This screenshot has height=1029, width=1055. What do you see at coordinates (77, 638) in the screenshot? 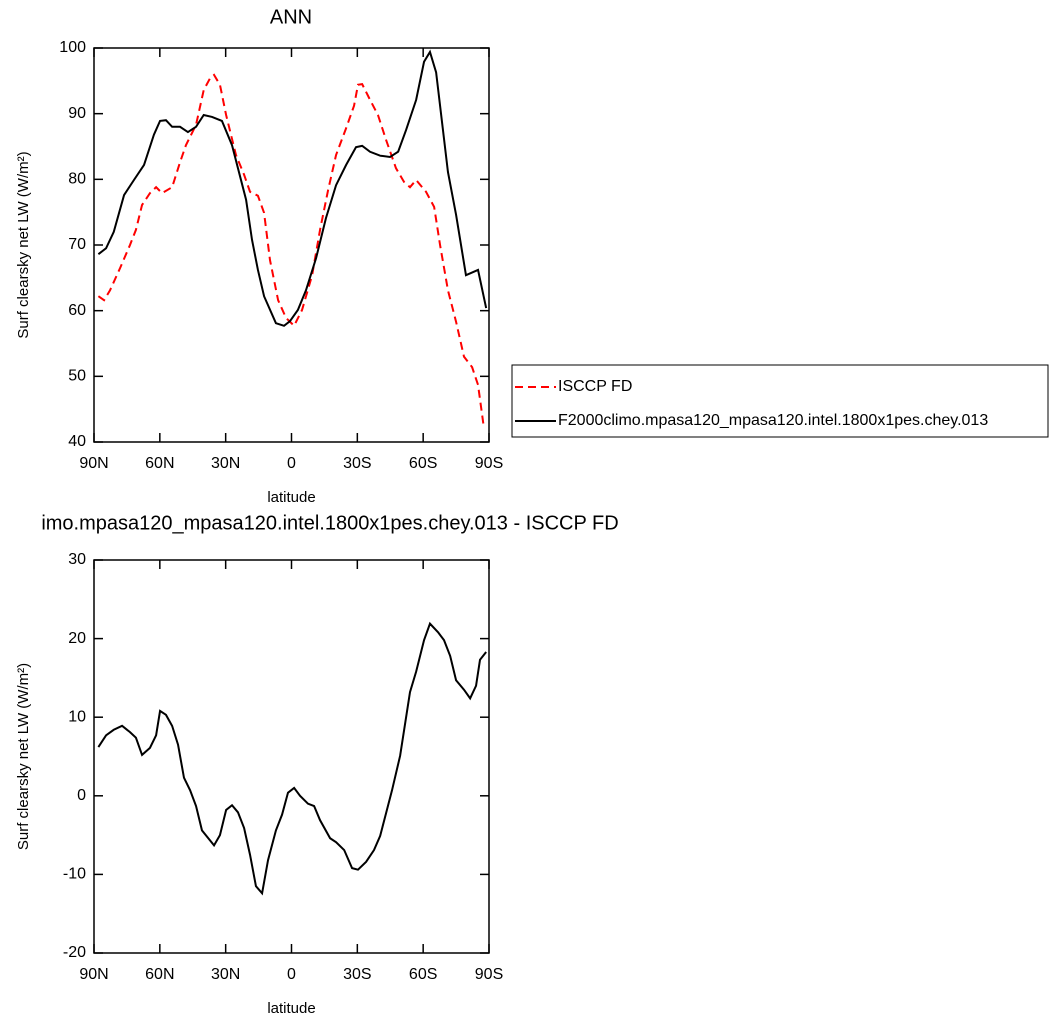
I see `y-tick-label: 20` at bounding box center [77, 638].